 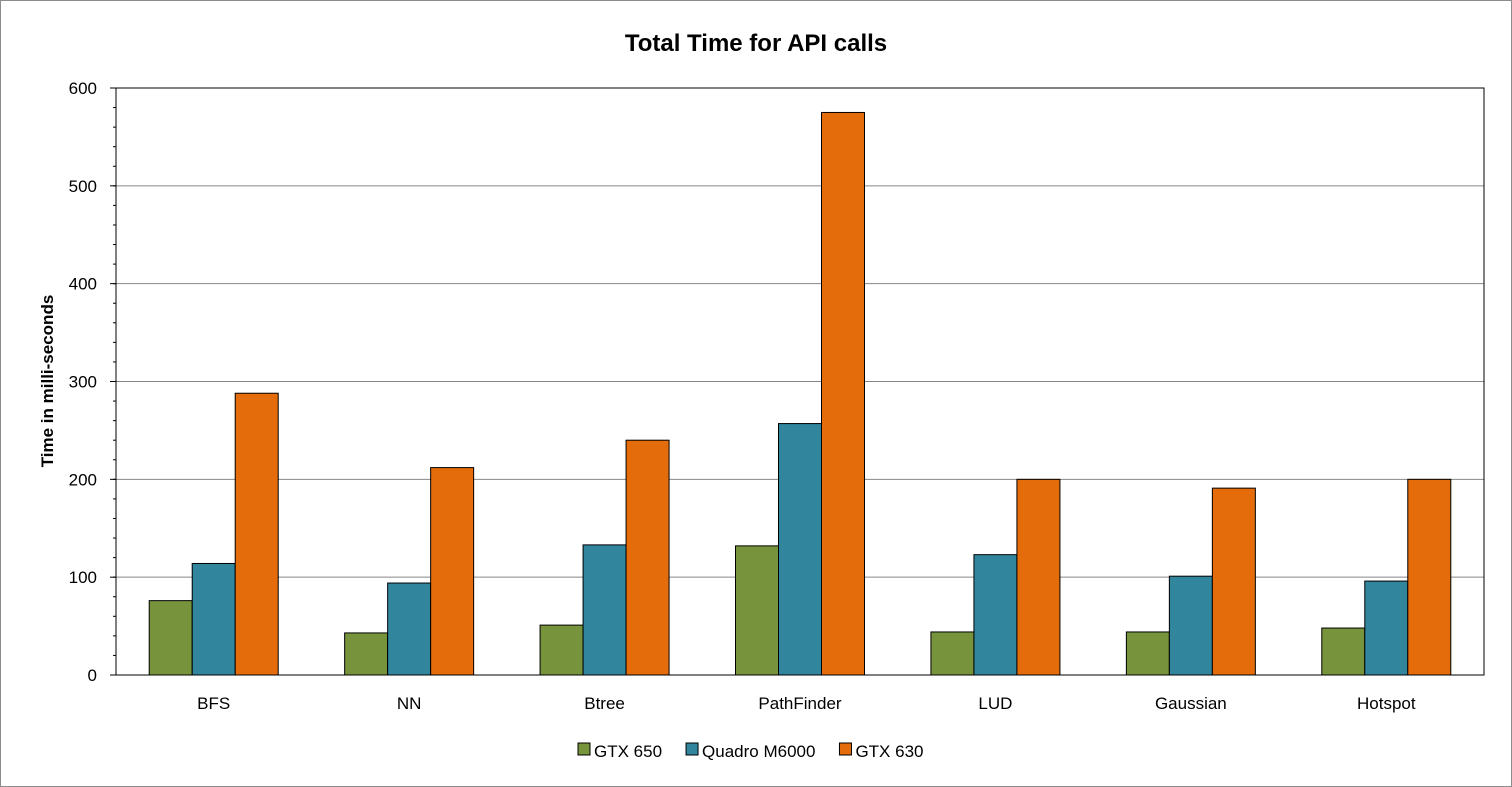 I want to click on legend-item-gtx-650: GTX 650, so click(x=619, y=751).